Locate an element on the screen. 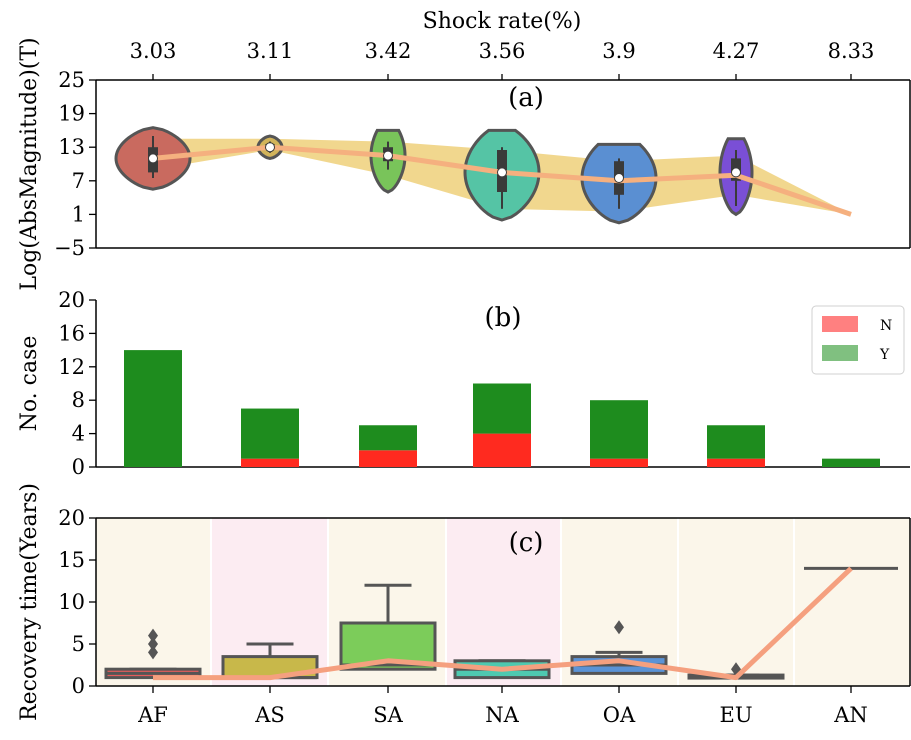 The height and width of the screenshot is (740, 911). bar-N-EU is located at coordinates (736, 462).